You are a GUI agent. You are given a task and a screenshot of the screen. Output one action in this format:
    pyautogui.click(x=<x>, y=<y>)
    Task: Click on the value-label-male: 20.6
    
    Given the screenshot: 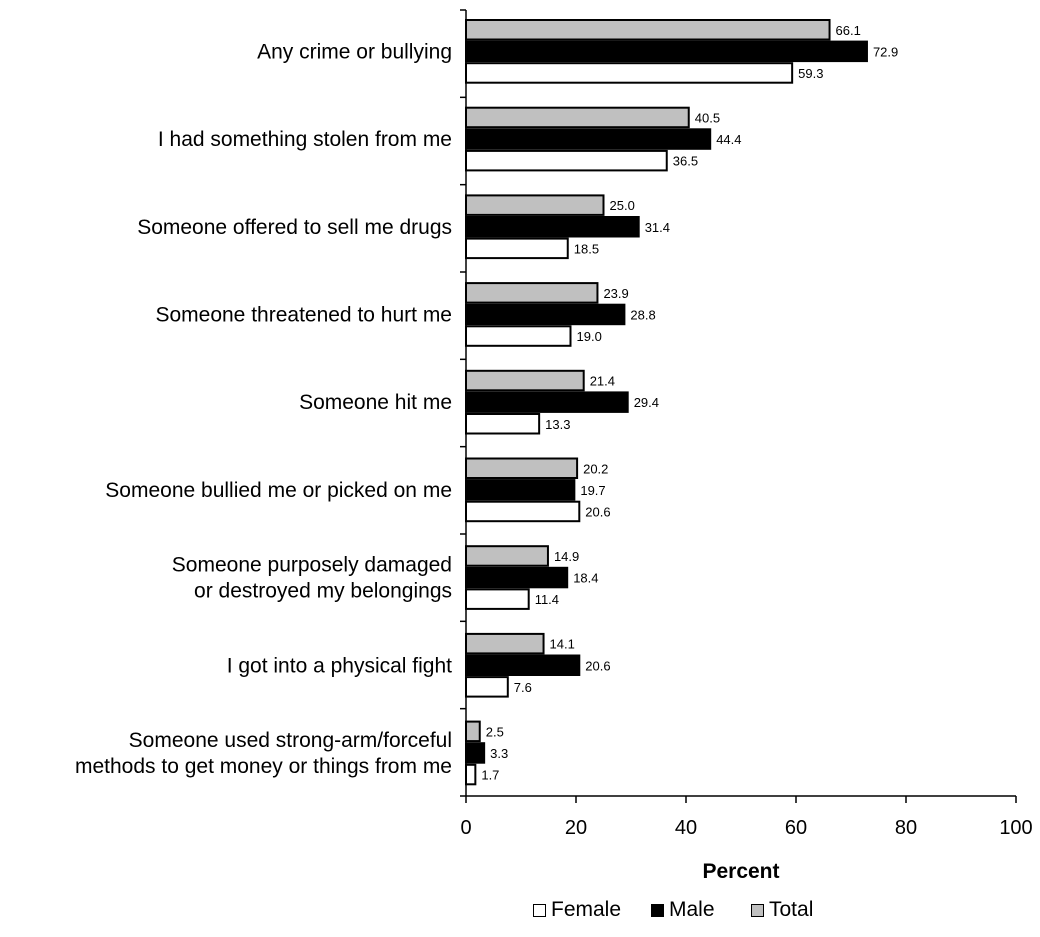 What is the action you would take?
    pyautogui.click(x=597, y=665)
    